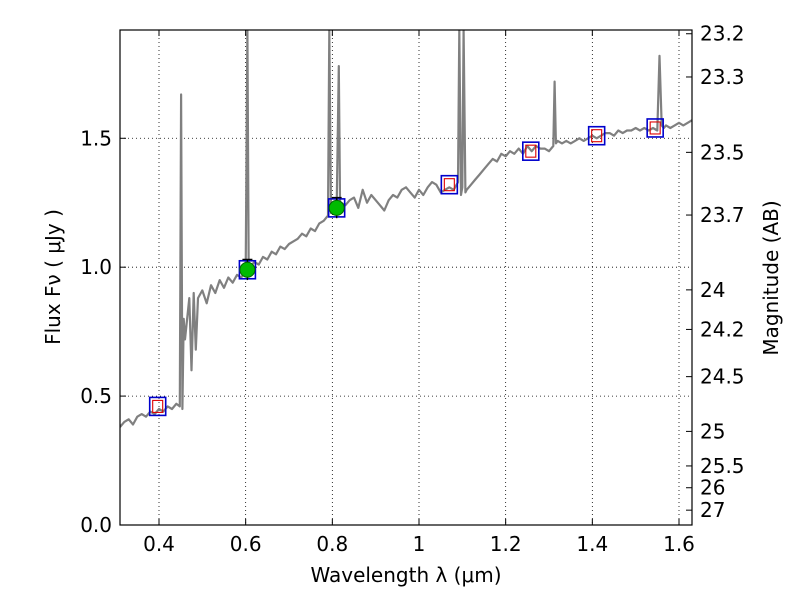  Describe the element at coordinates (771, 277) in the screenshot. I see `magnitude-axis-label: Magnitude (AB)` at that location.